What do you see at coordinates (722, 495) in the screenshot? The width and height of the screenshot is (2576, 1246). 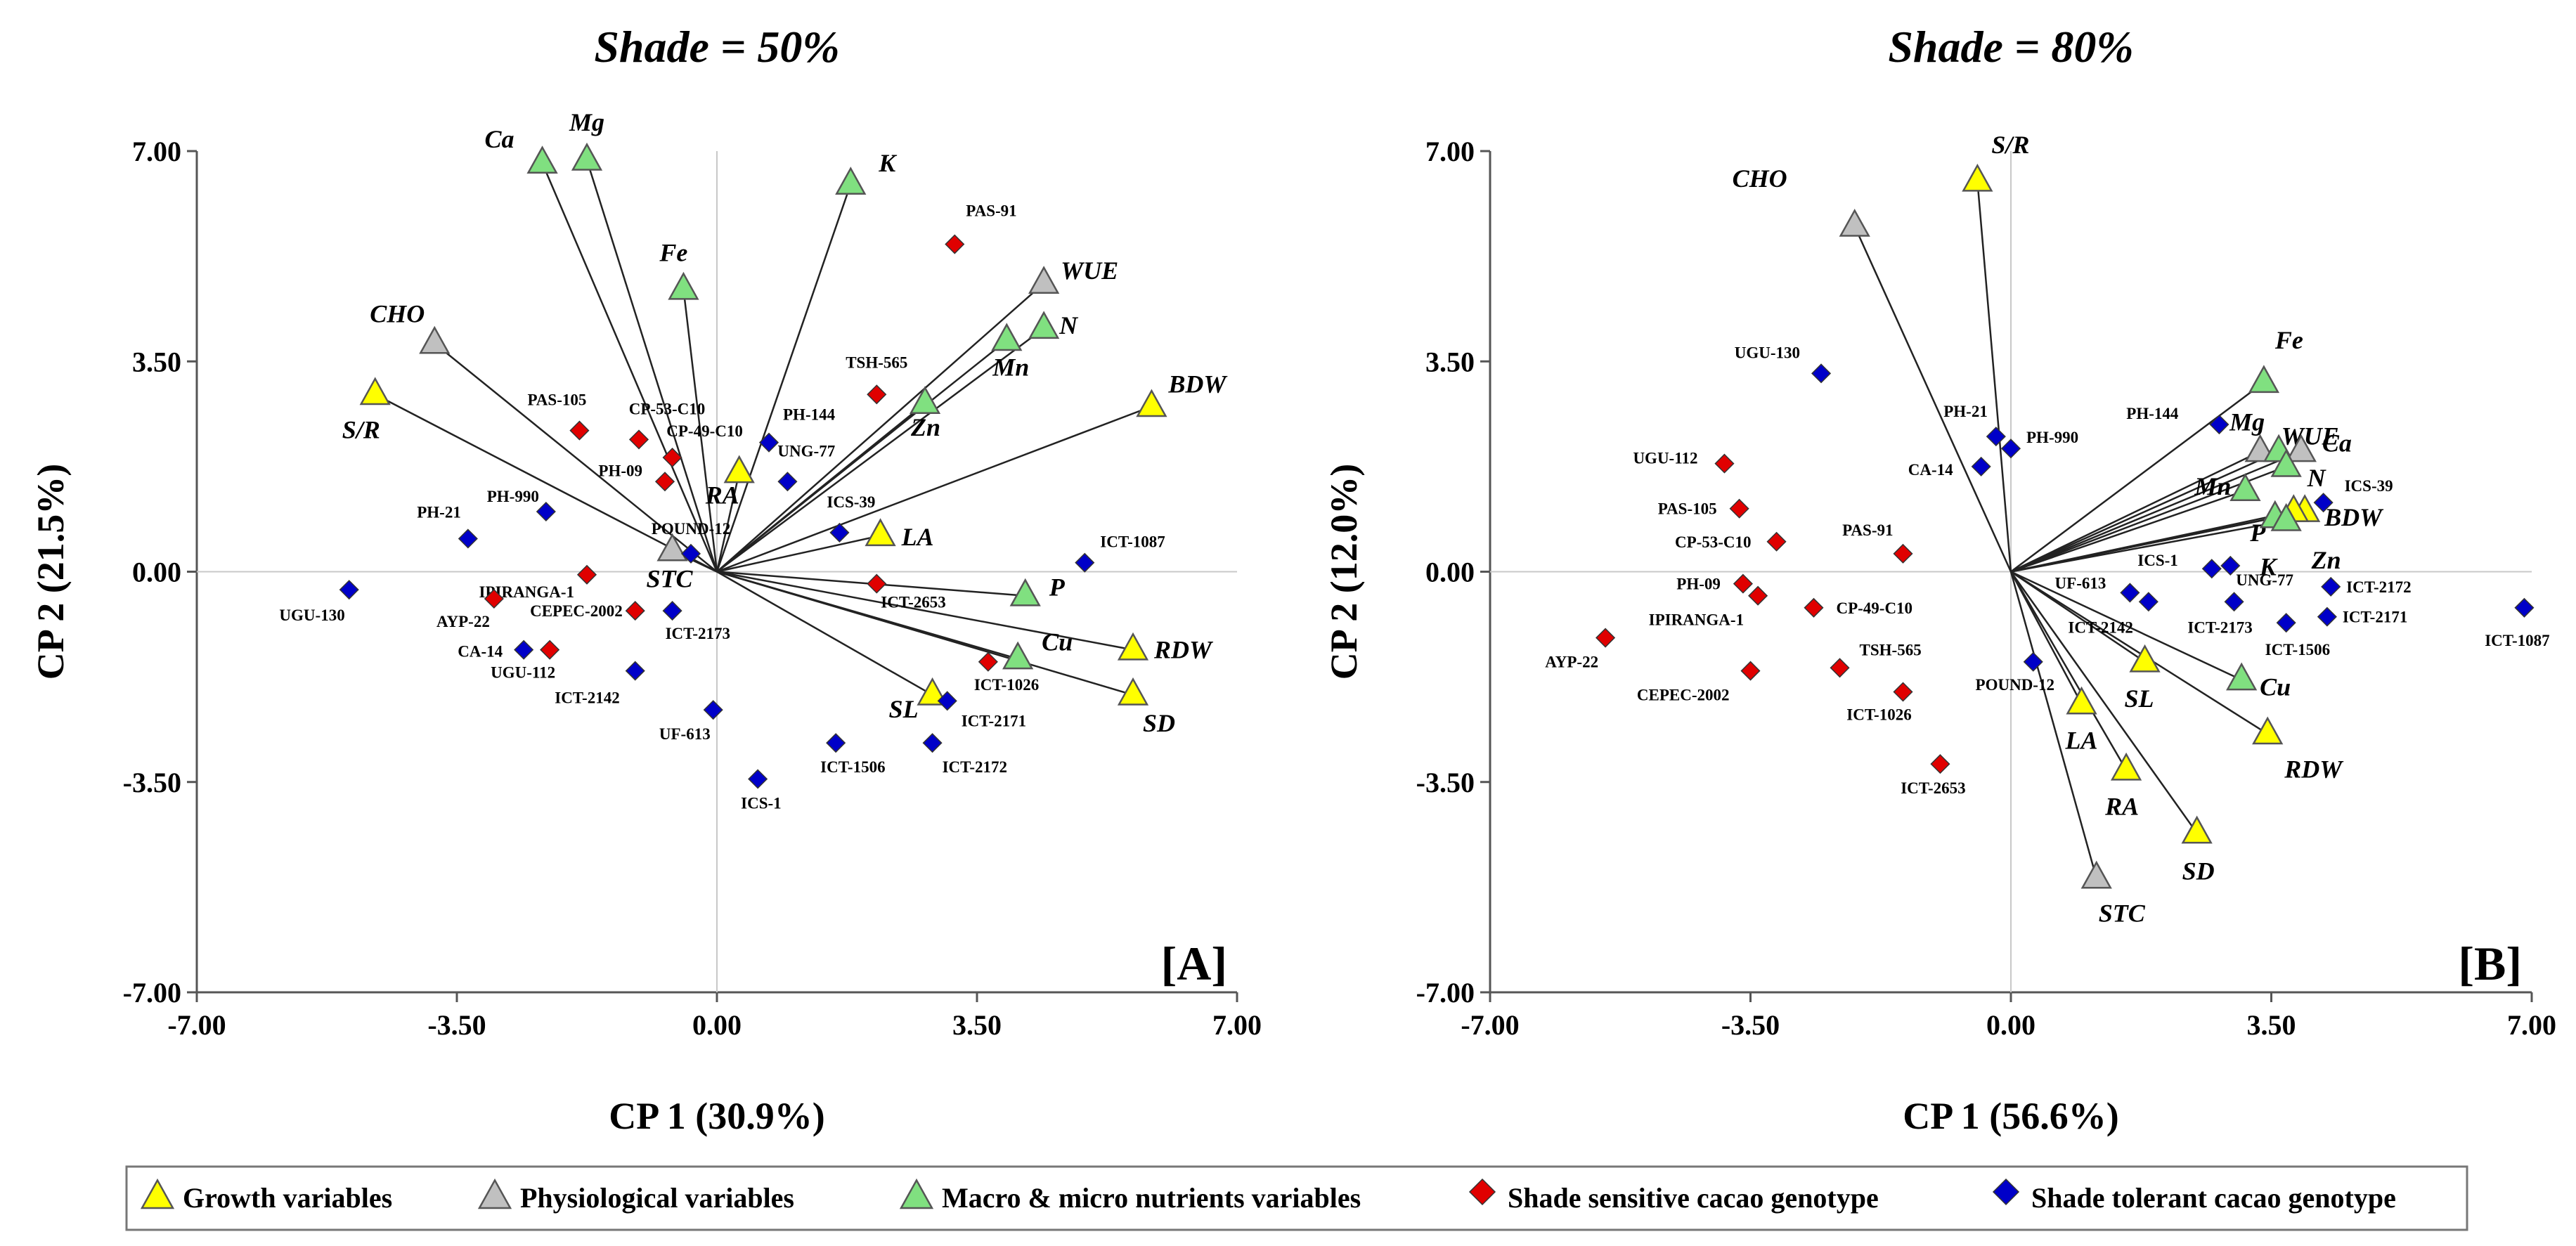 I see `variable-label-ra: RA` at bounding box center [722, 495].